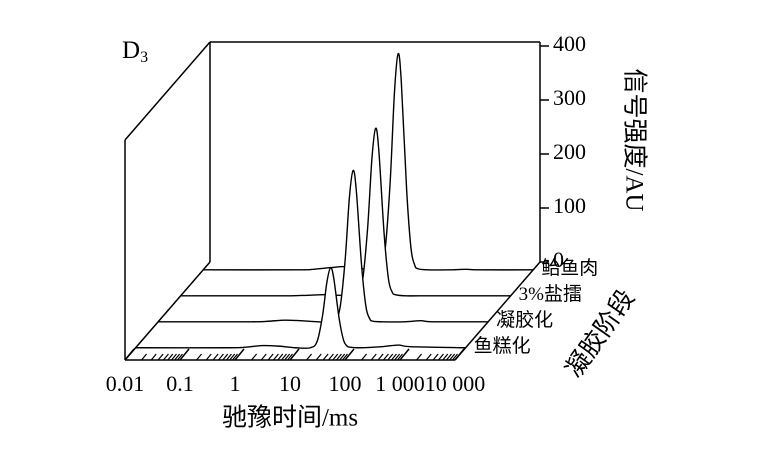  What do you see at coordinates (167, 91) in the screenshot?
I see `top-left-edge` at bounding box center [167, 91].